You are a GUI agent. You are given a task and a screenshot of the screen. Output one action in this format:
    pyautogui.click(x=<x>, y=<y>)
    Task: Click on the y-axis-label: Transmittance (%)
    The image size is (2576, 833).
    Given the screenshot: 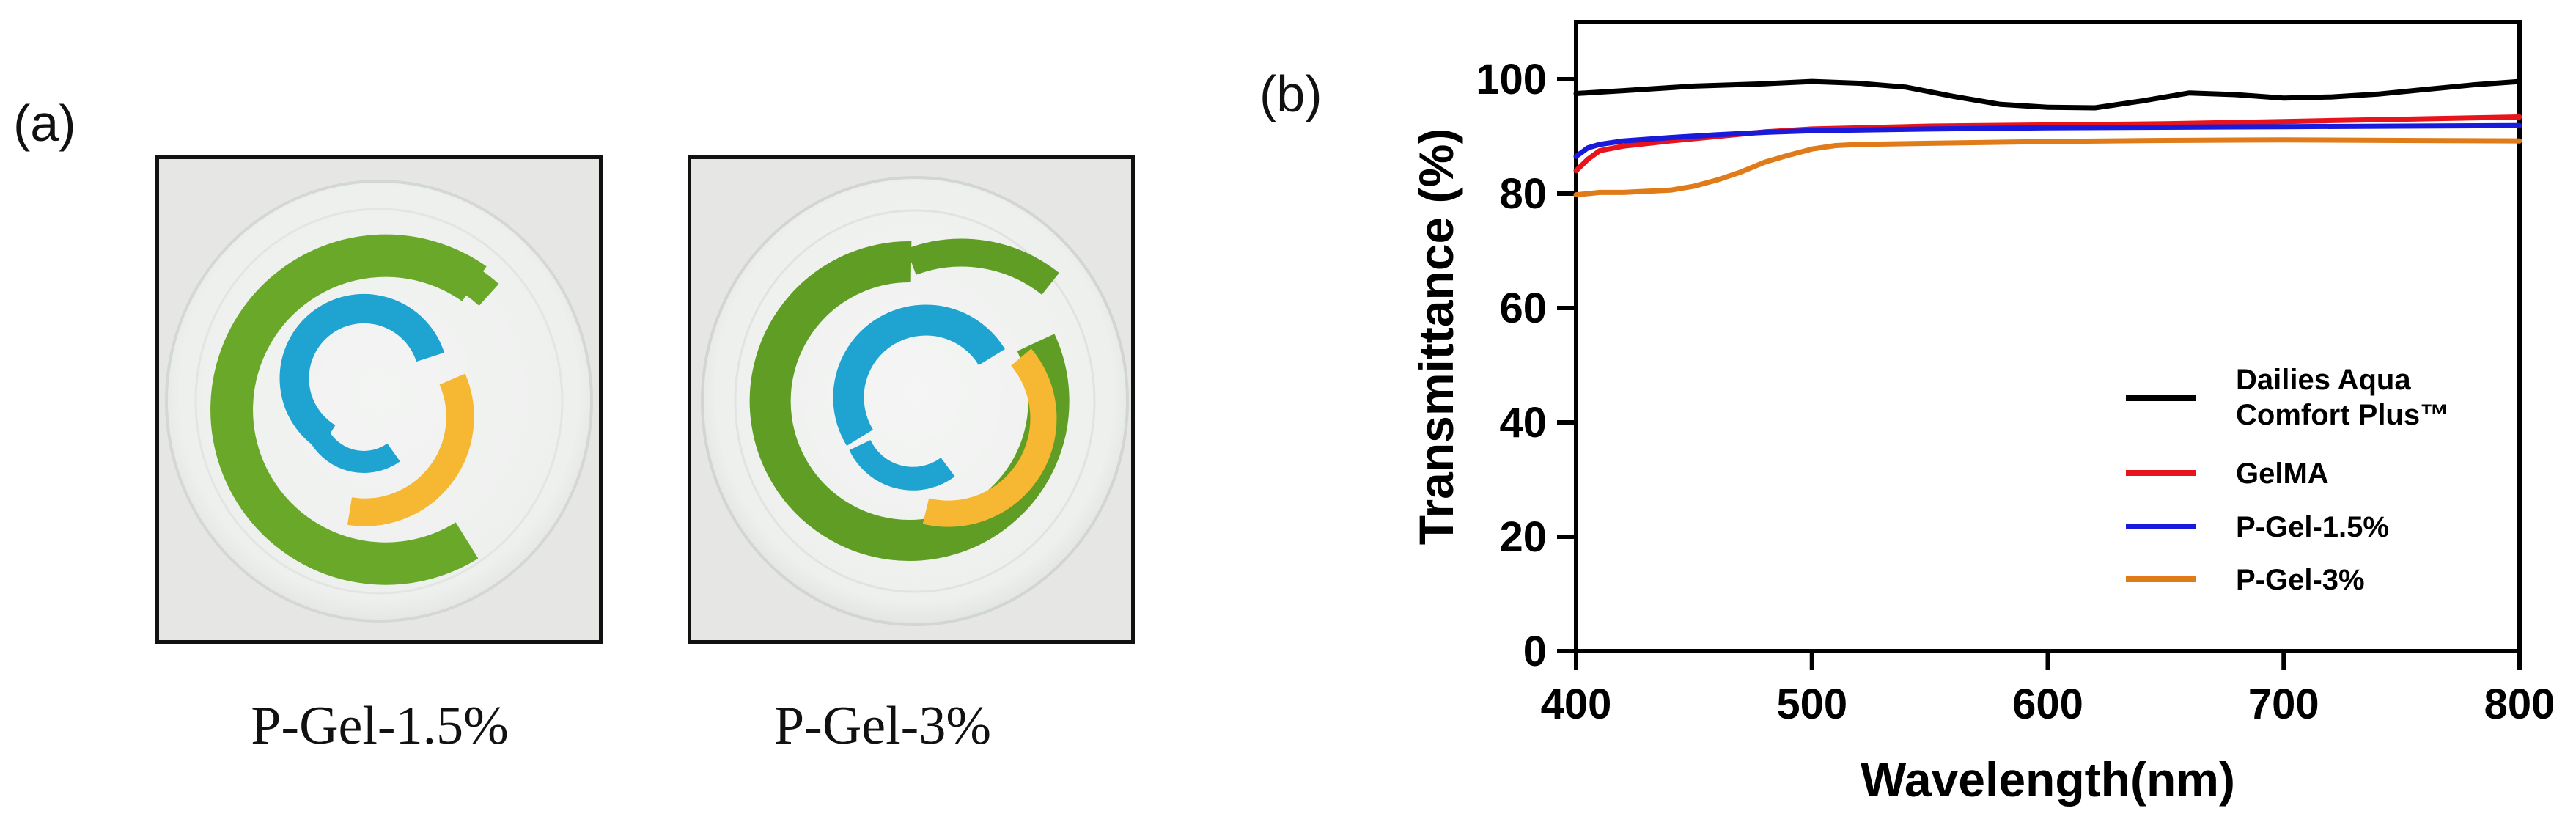 What is the action you would take?
    pyautogui.click(x=1436, y=337)
    